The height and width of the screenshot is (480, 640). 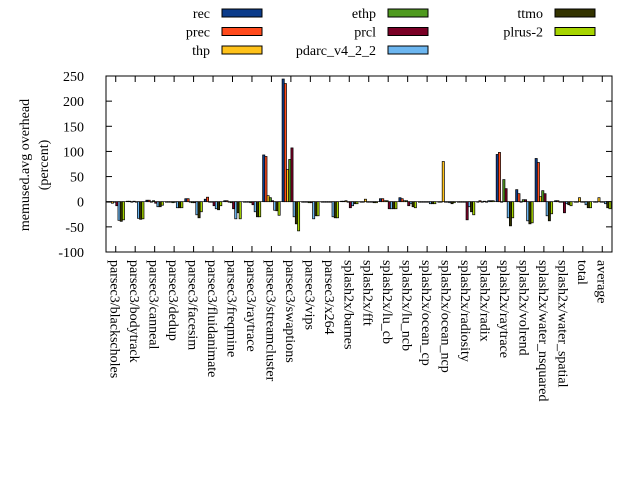 What do you see at coordinates (201, 51) in the screenshot?
I see `legend-label: thp` at bounding box center [201, 51].